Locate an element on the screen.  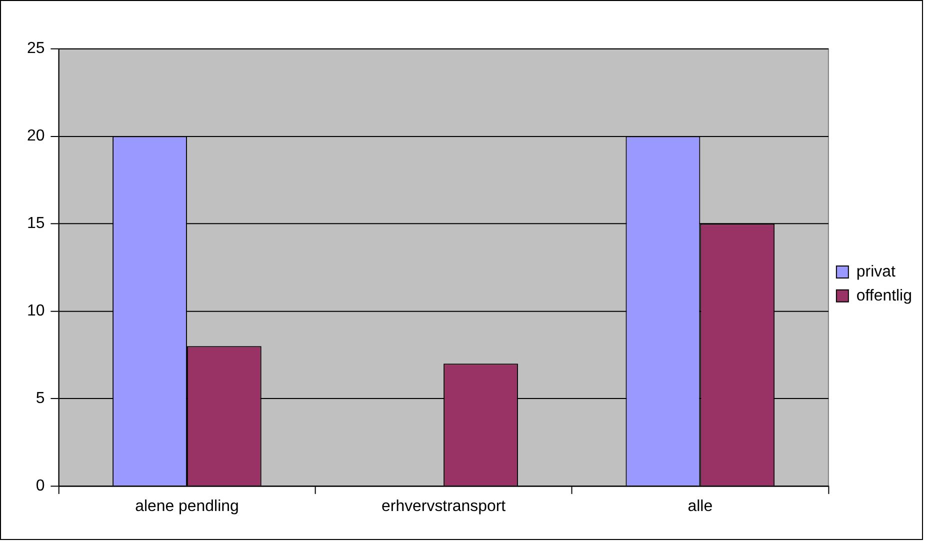
y-tick-label: 25 is located at coordinates (35, 49).